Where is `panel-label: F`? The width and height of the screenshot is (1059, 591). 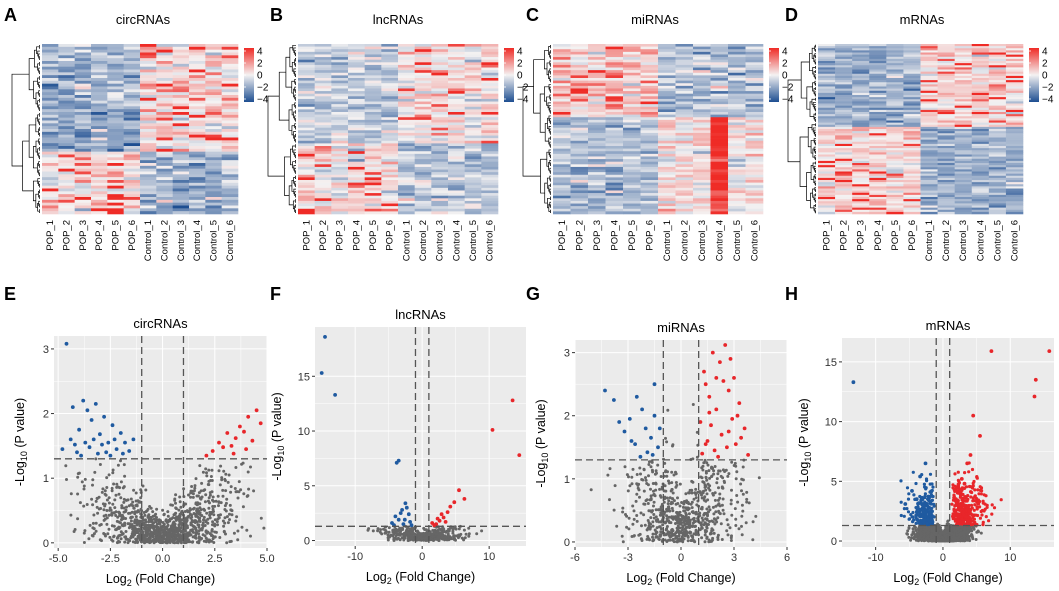 panel-label: F is located at coordinates (275, 294).